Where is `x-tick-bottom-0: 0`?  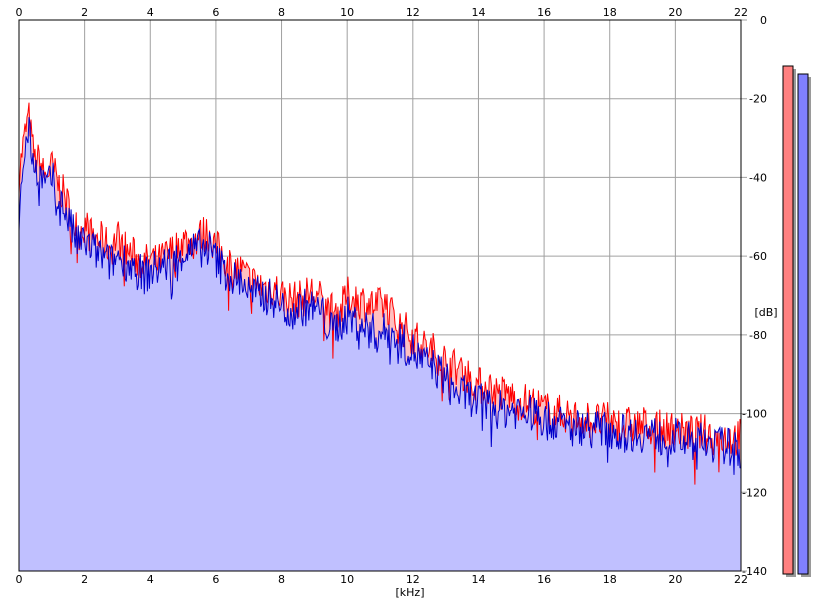
x-tick-bottom-0: 0 is located at coordinates (19, 579).